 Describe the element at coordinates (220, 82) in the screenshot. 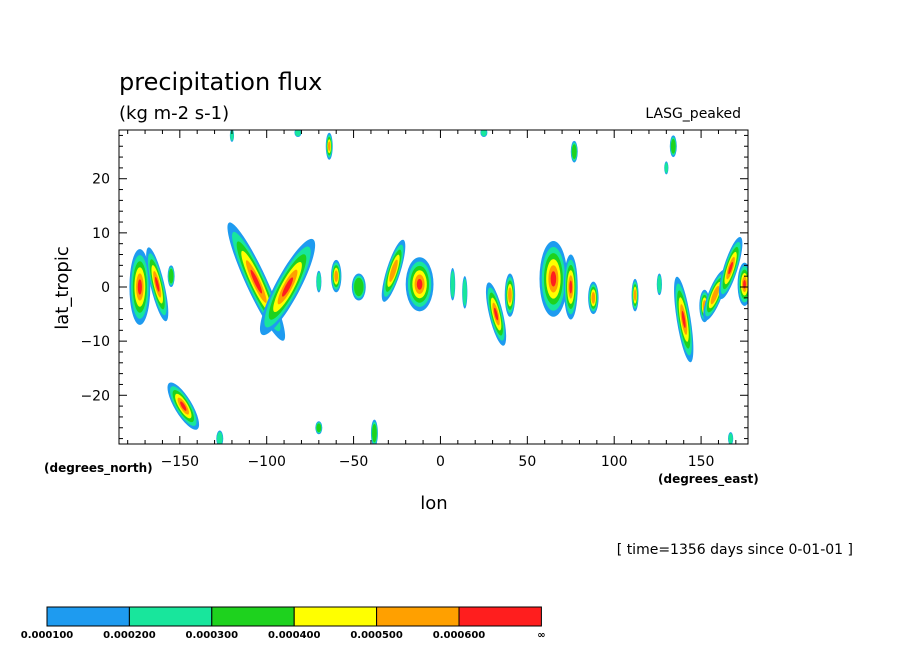

I see `chart-title: precipitation flux` at that location.